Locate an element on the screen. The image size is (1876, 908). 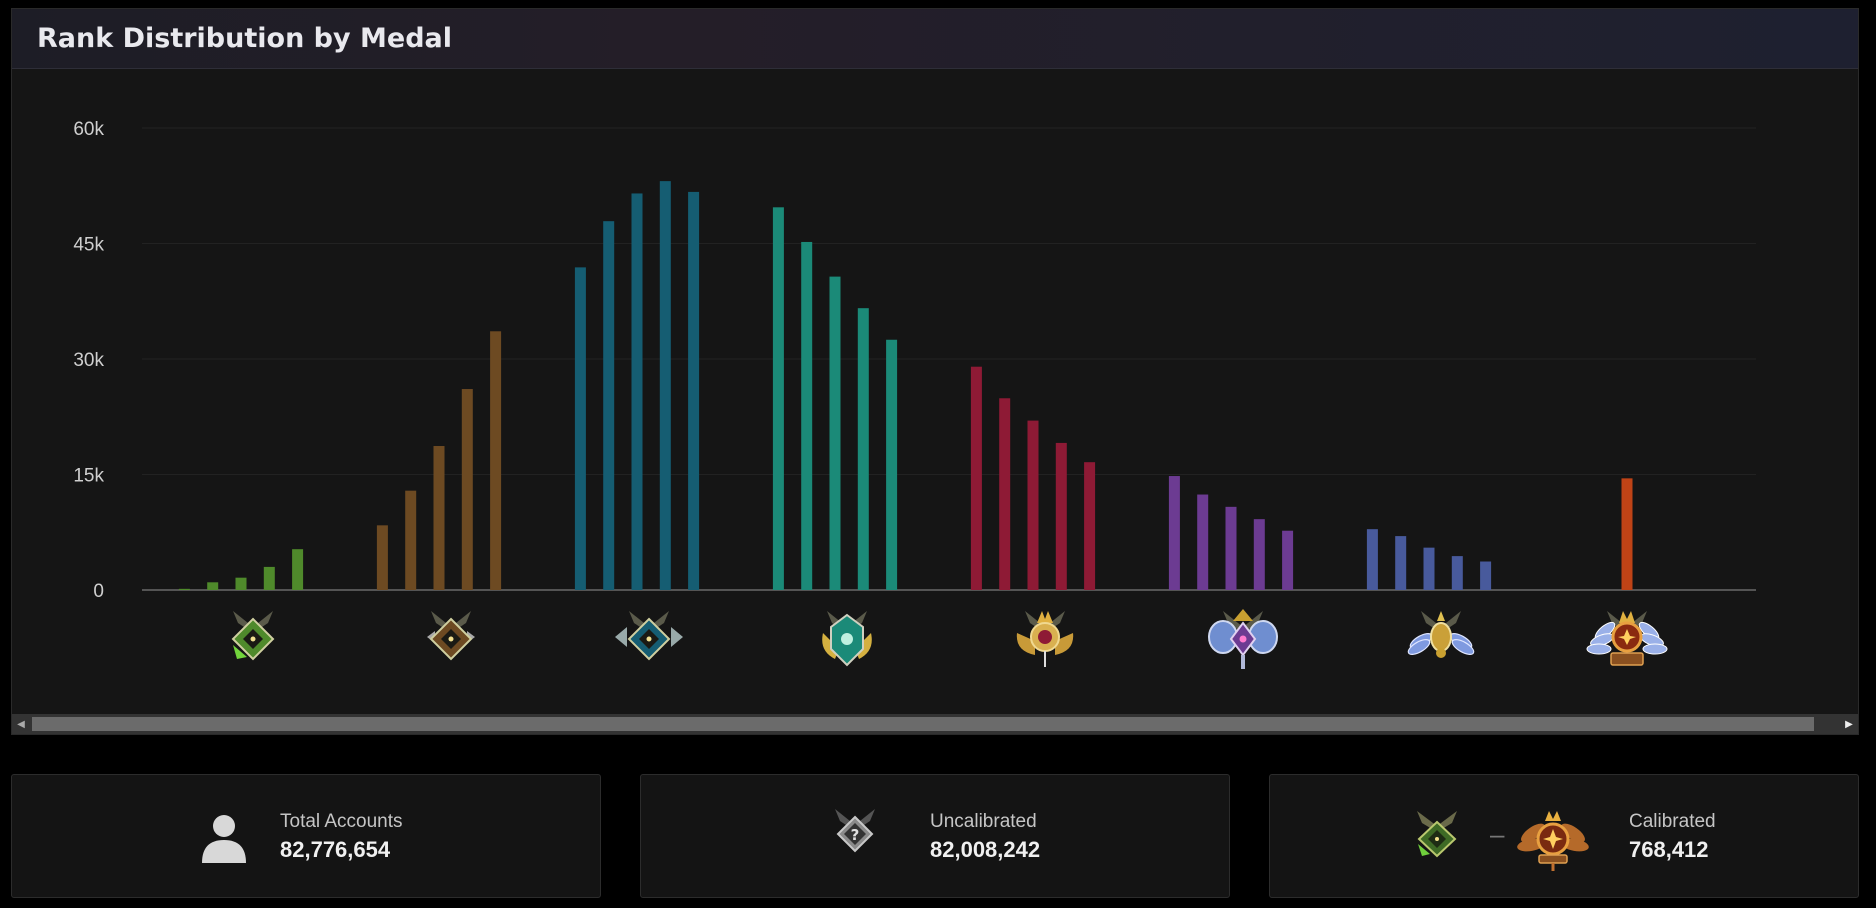
y-tick-label: 45k is located at coordinates (88, 245).